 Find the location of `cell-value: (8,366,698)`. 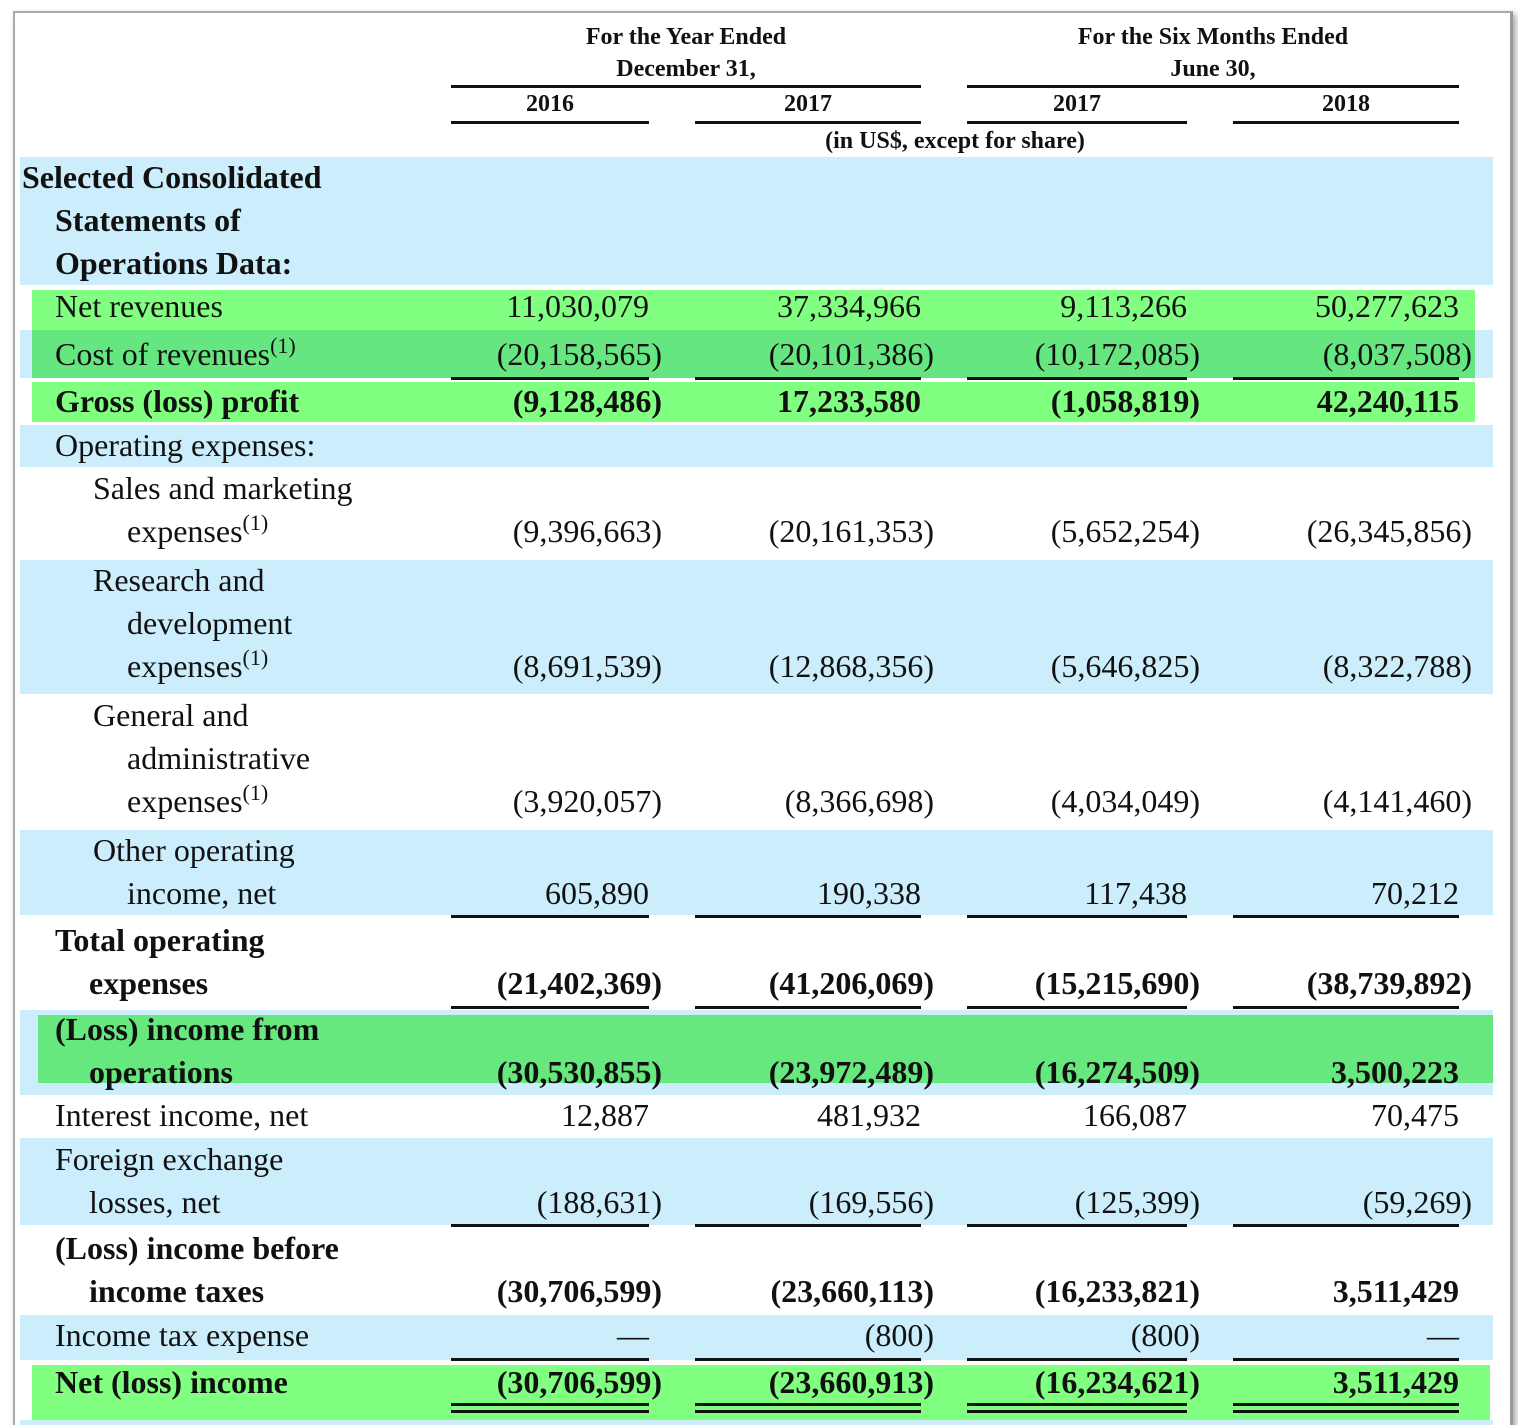

cell-value: (8,366,698) is located at coordinates (859, 801).